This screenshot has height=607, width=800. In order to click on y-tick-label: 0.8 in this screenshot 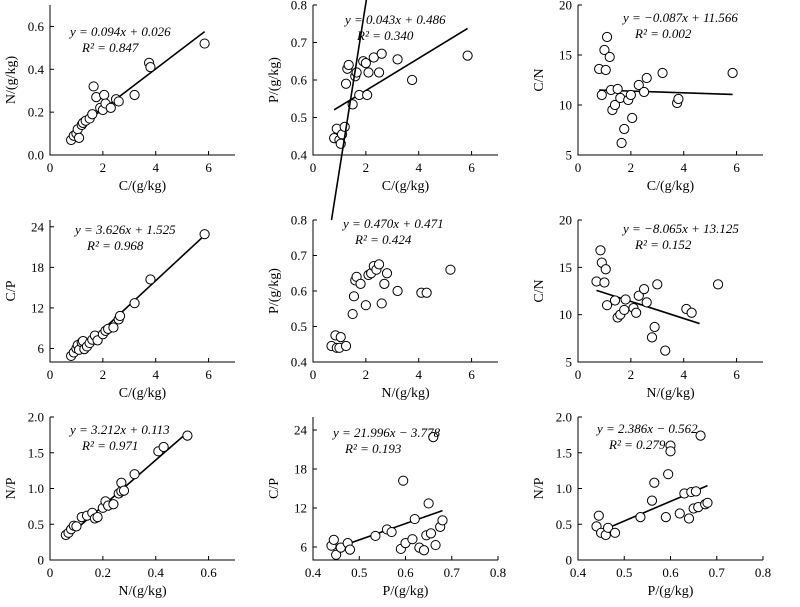, I will do `click(299, 6)`.